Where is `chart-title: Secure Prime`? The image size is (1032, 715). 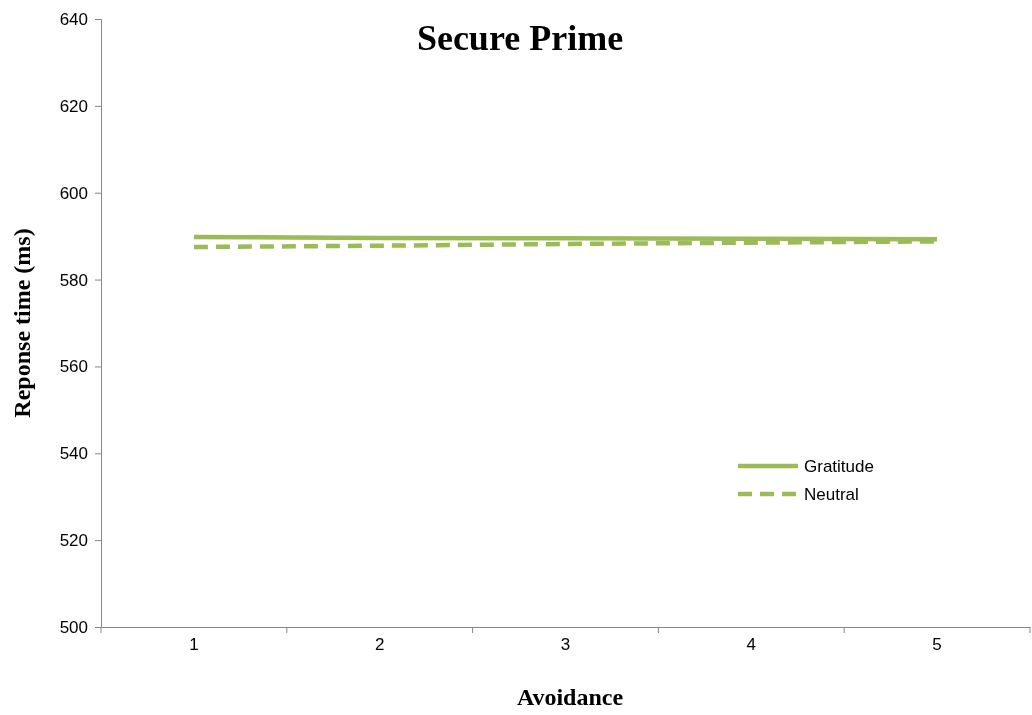 chart-title: Secure Prime is located at coordinates (520, 38).